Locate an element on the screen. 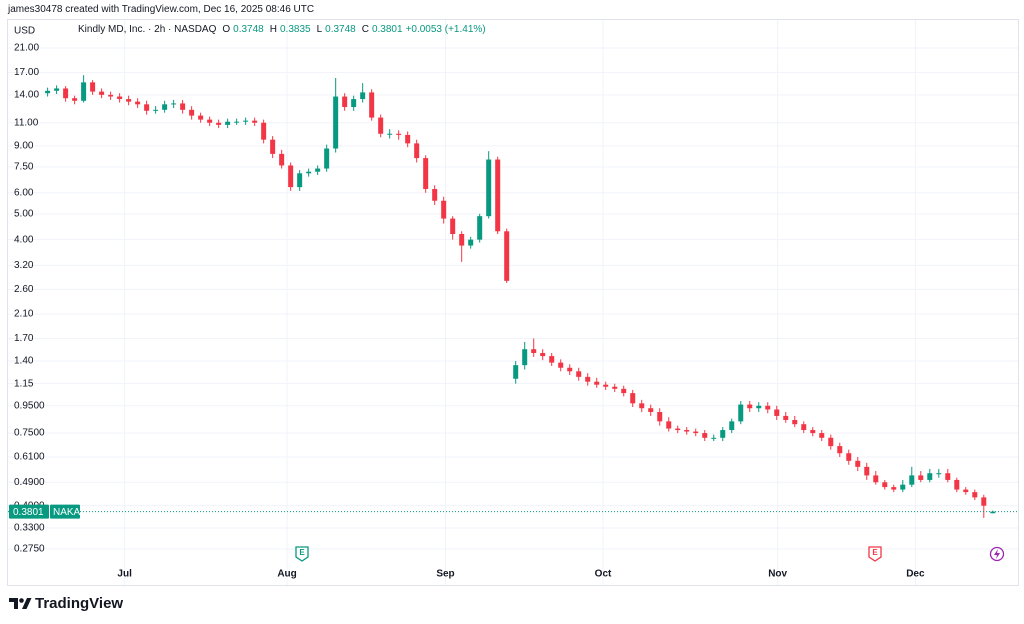 The image size is (1024, 624). y-tick-label: 0.6100 is located at coordinates (29, 457).